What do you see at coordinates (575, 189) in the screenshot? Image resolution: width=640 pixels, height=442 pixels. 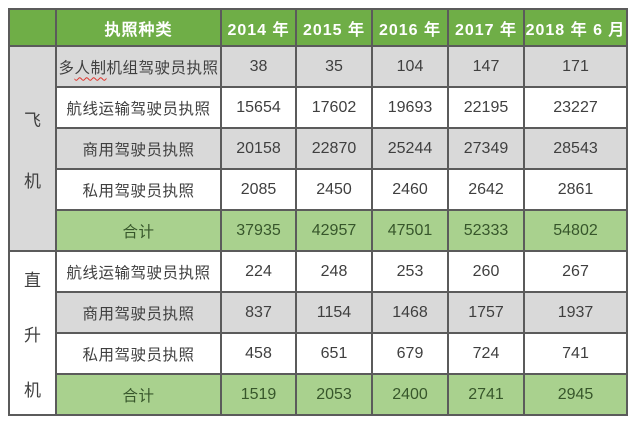 I see `value-cell: 2861` at bounding box center [575, 189].